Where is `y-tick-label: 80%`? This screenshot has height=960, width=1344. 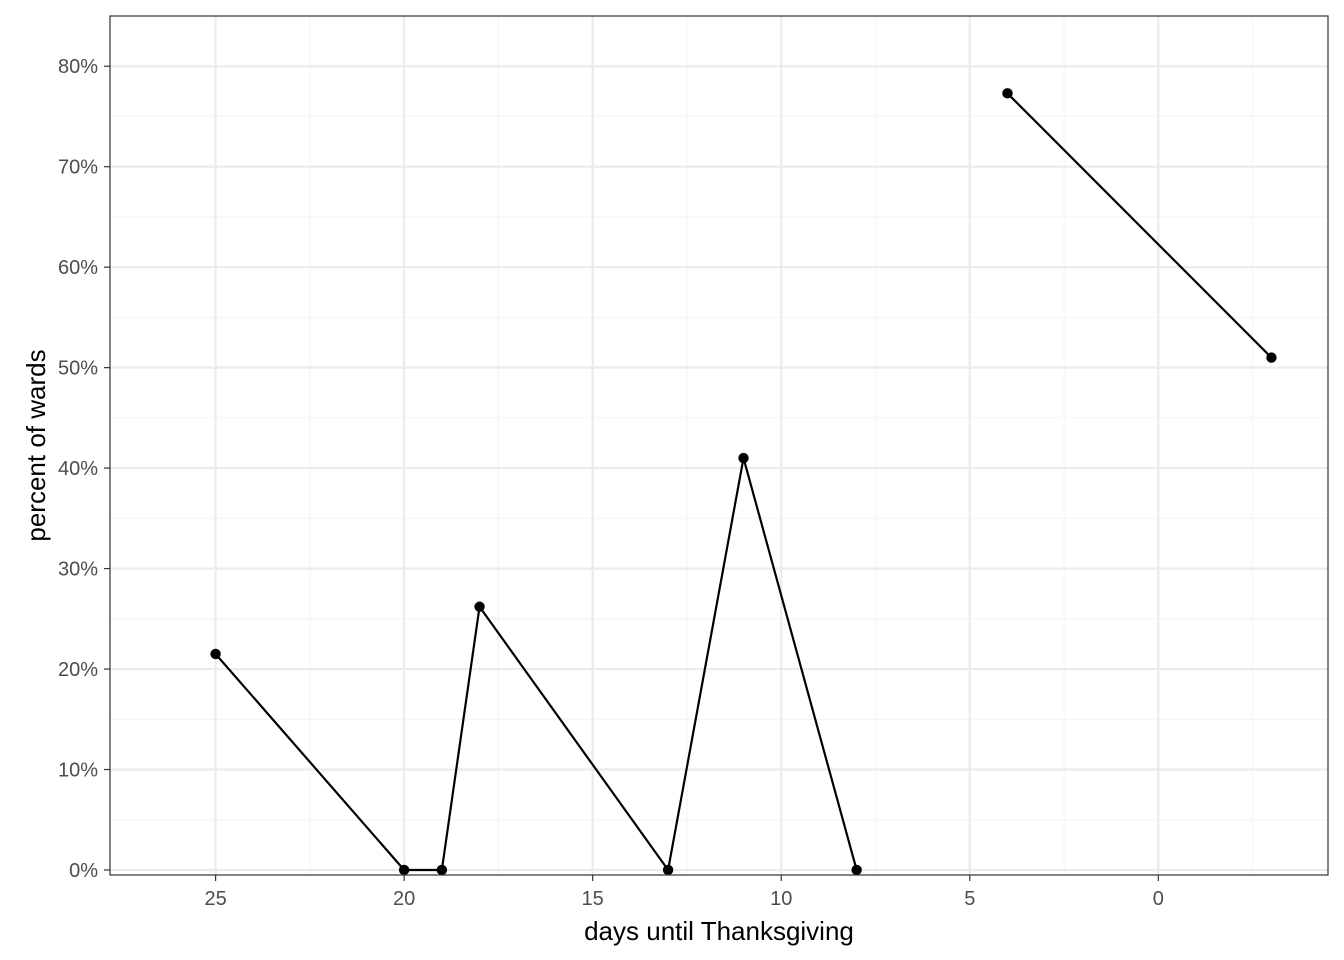
y-tick-label: 80% is located at coordinates (78, 67).